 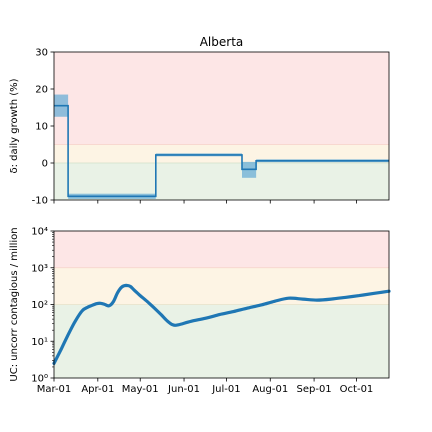 I want to click on top-y-tick-label-1: 0, so click(x=45, y=164).